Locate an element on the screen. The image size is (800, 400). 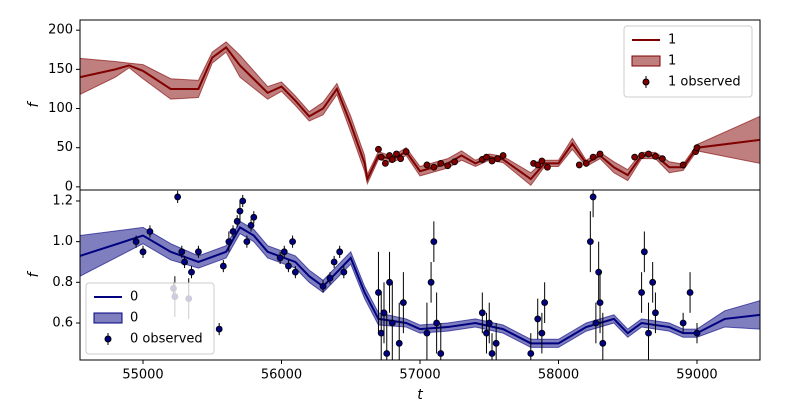
y-tick-label: 1.0 is located at coordinates (62, 241).